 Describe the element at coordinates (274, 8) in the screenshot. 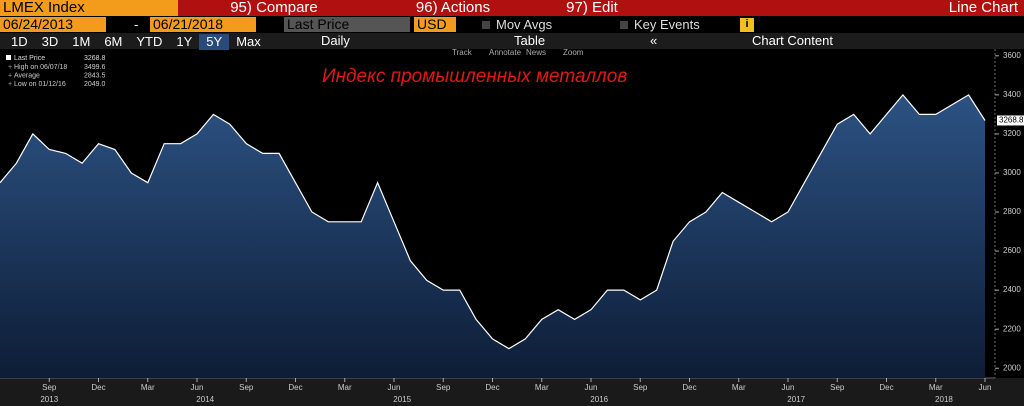

I see `compare-menu: 95) Compare` at that location.